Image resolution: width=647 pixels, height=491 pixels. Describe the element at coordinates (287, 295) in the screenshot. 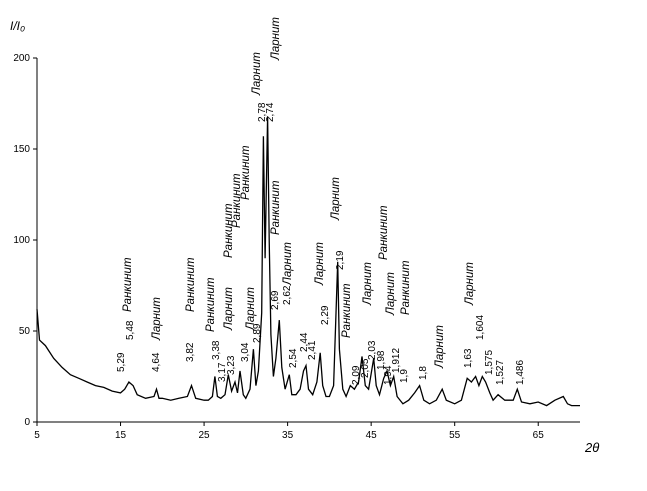

I see `peak-label: 2,62` at that location.